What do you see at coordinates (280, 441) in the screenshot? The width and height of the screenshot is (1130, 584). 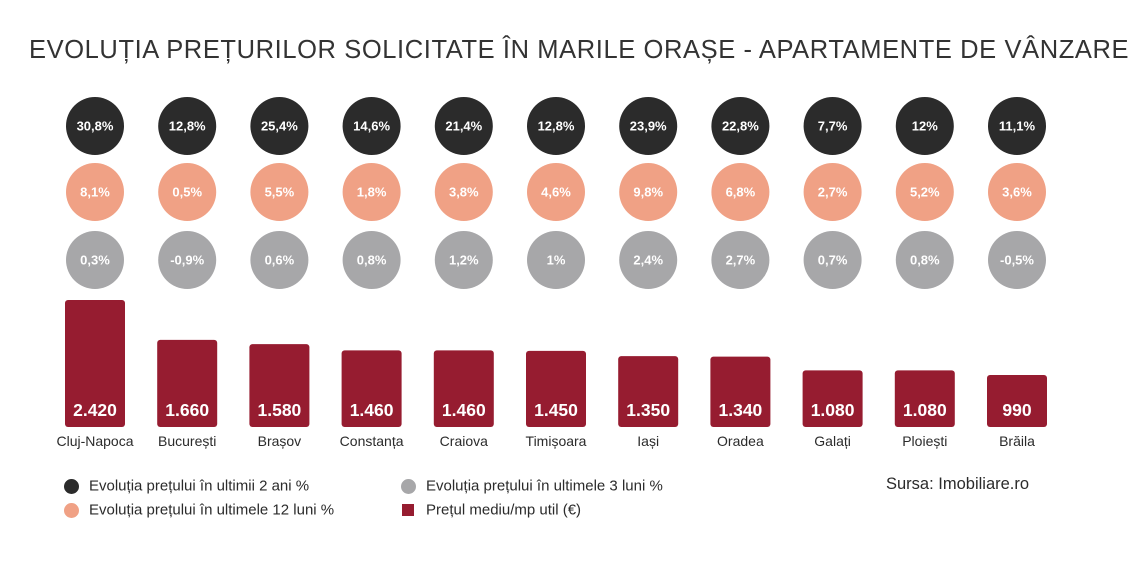 I see `category-label: Brașov` at bounding box center [280, 441].